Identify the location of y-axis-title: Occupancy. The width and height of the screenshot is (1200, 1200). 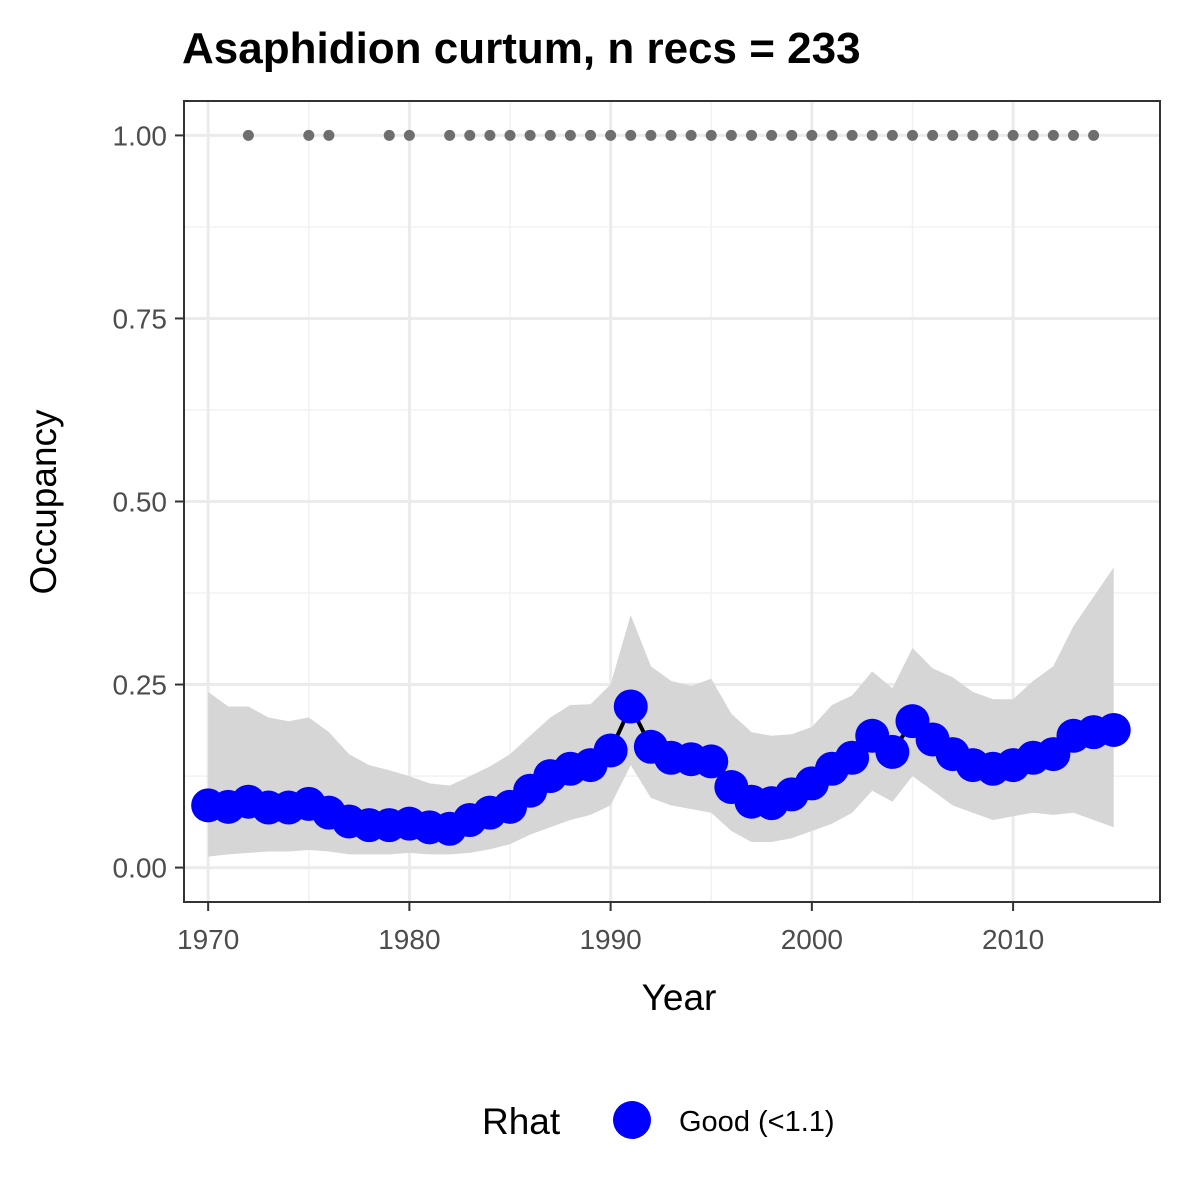
(43, 502).